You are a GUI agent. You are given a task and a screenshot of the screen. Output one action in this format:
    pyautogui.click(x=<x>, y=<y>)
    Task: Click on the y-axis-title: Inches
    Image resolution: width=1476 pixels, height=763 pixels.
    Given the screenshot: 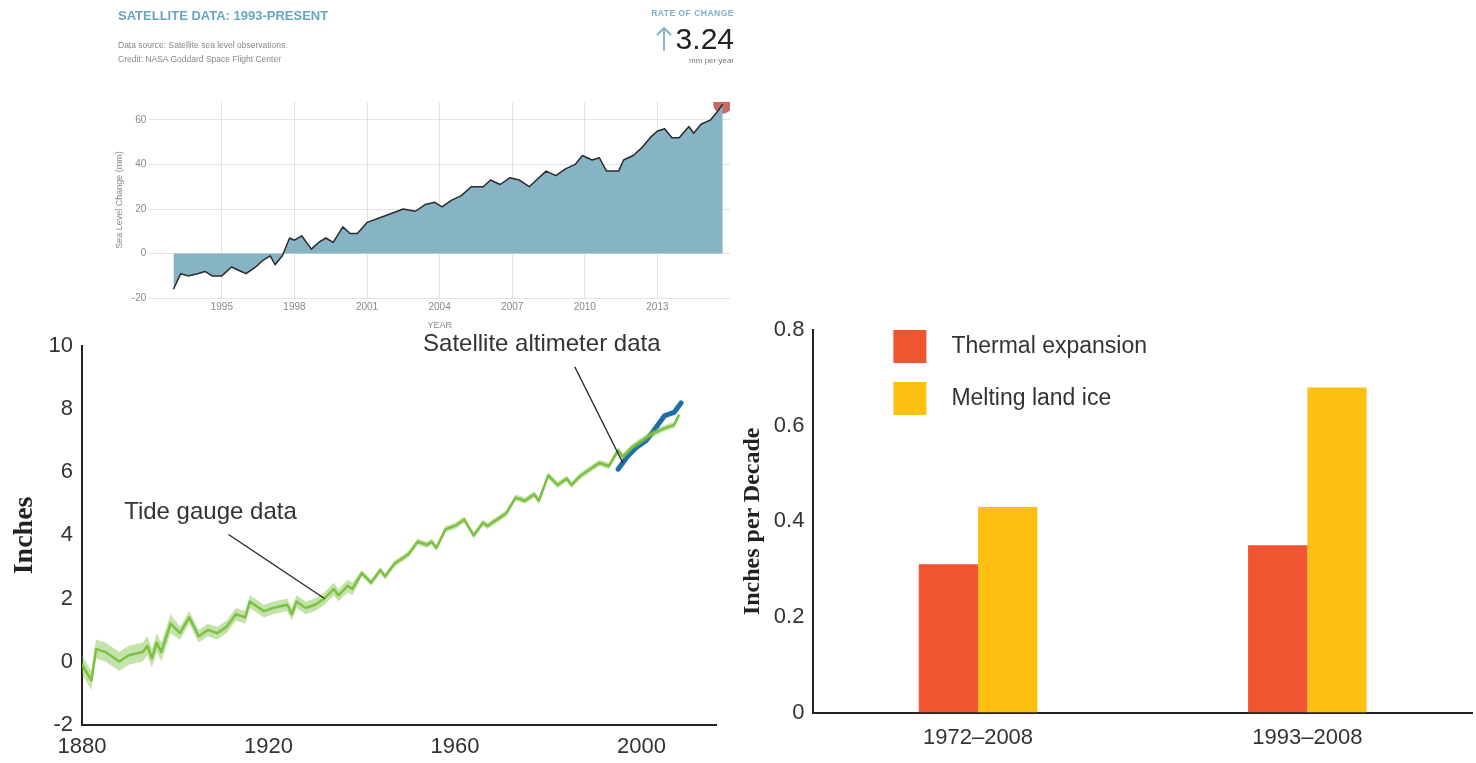 What is the action you would take?
    pyautogui.click(x=23, y=535)
    